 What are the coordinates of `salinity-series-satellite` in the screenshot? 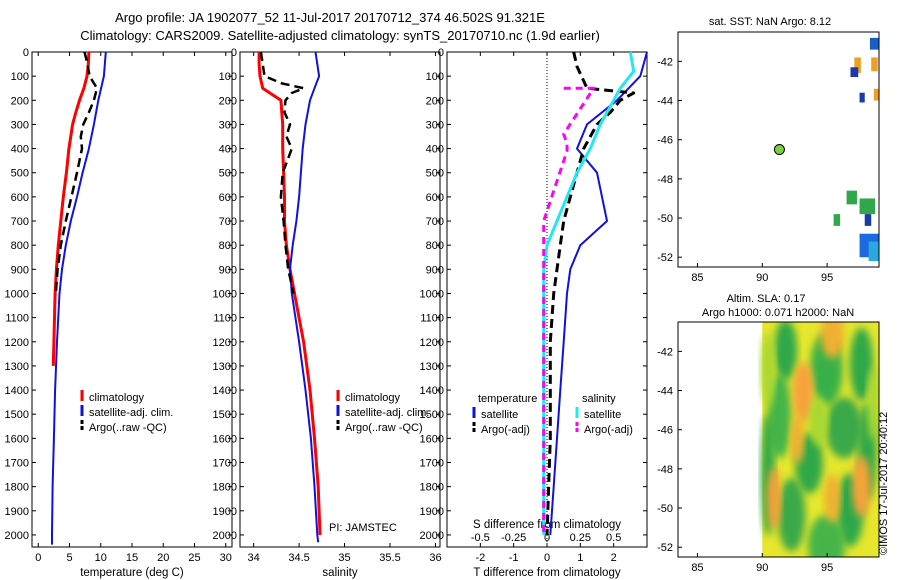 It's located at (305, 297).